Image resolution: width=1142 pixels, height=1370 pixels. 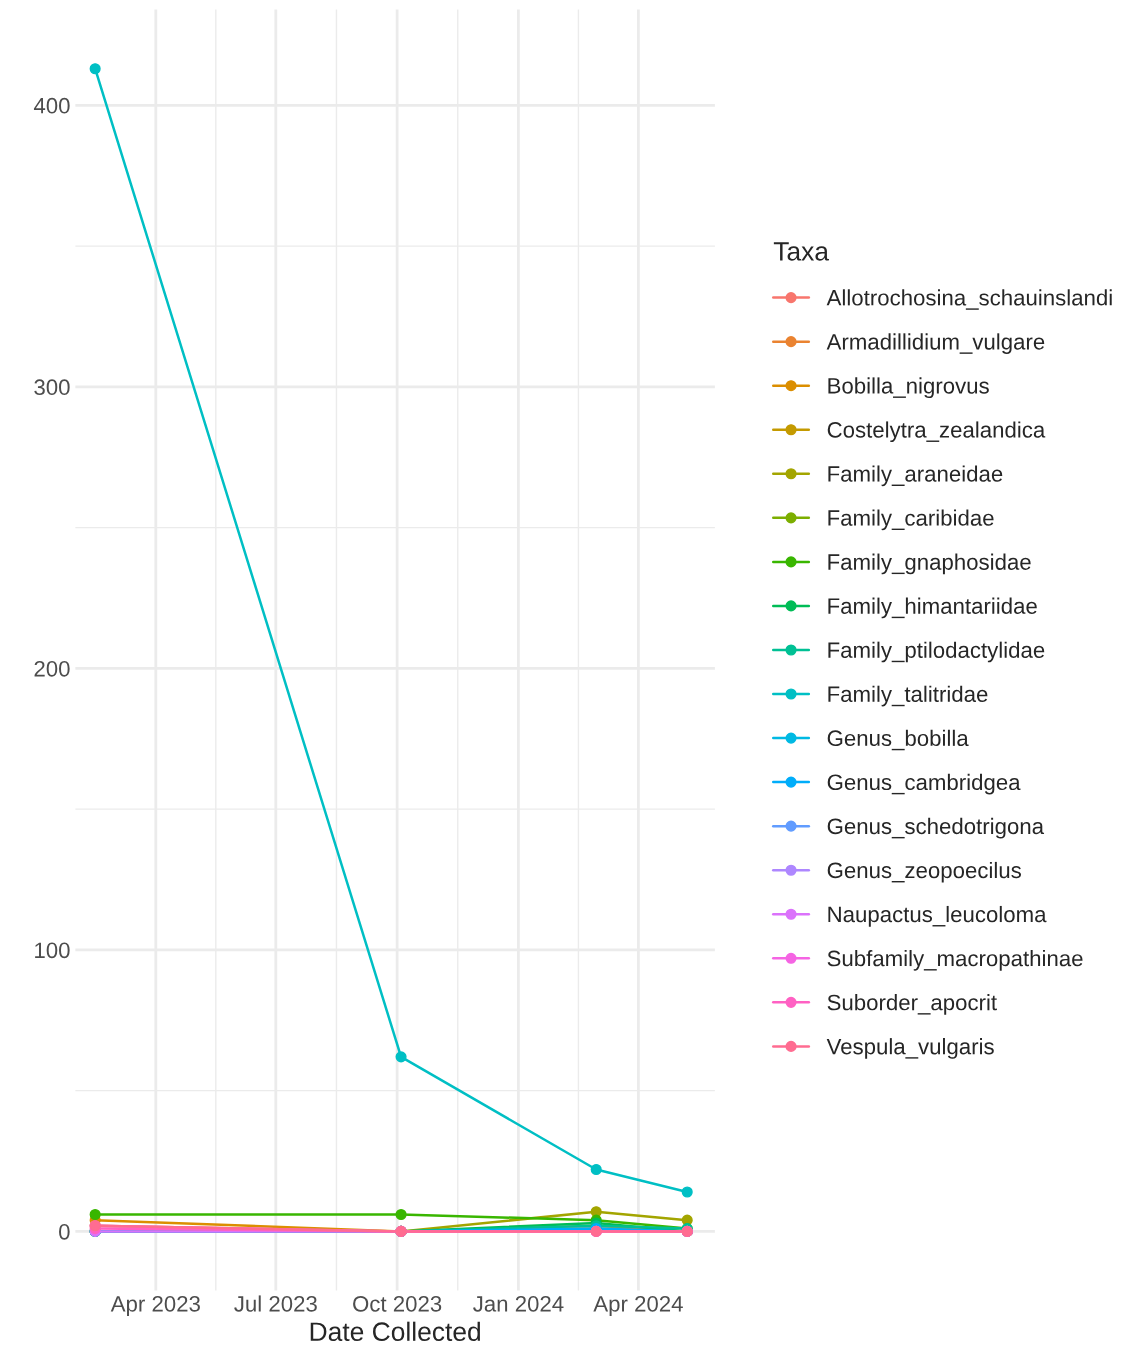 What do you see at coordinates (52, 387) in the screenshot?
I see `y-tick-label: 300` at bounding box center [52, 387].